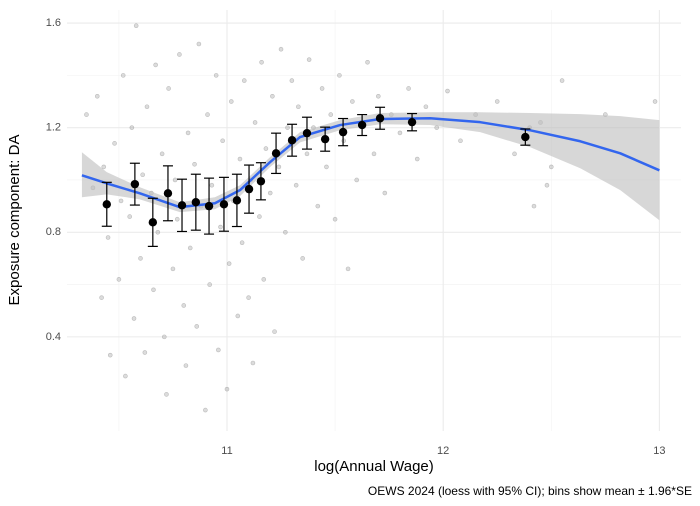 Image resolution: width=700 pixels, height=506 pixels. What do you see at coordinates (226, 451) in the screenshot?
I see `x-tick-label: 11` at bounding box center [226, 451].